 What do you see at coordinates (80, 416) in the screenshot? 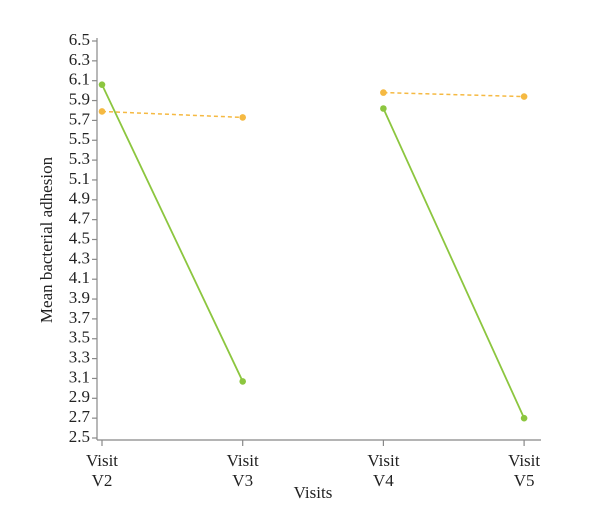
I see `y-tick-label: 2.7` at bounding box center [80, 416].